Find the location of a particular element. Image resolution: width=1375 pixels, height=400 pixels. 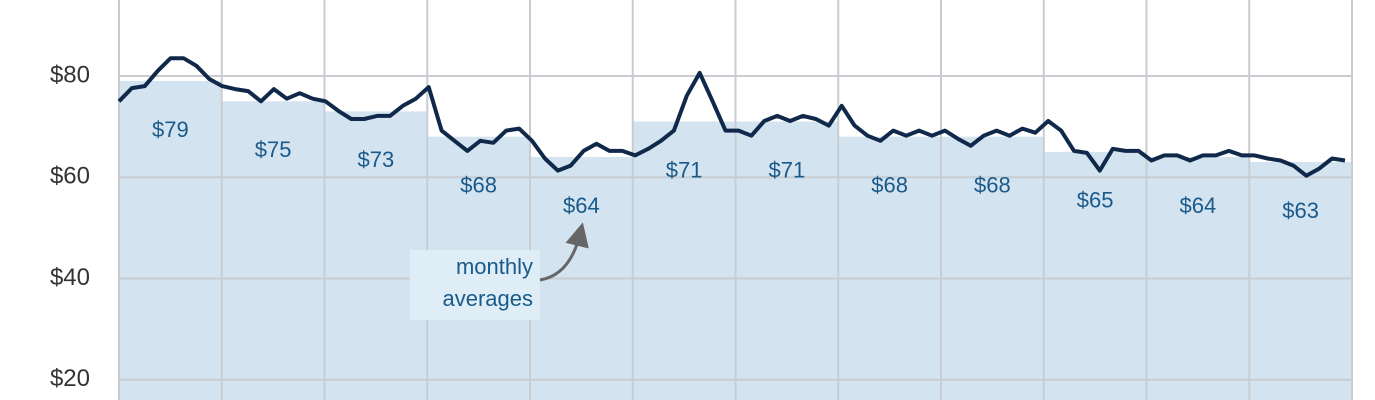

y-tick-label: $60 is located at coordinates (70, 176).